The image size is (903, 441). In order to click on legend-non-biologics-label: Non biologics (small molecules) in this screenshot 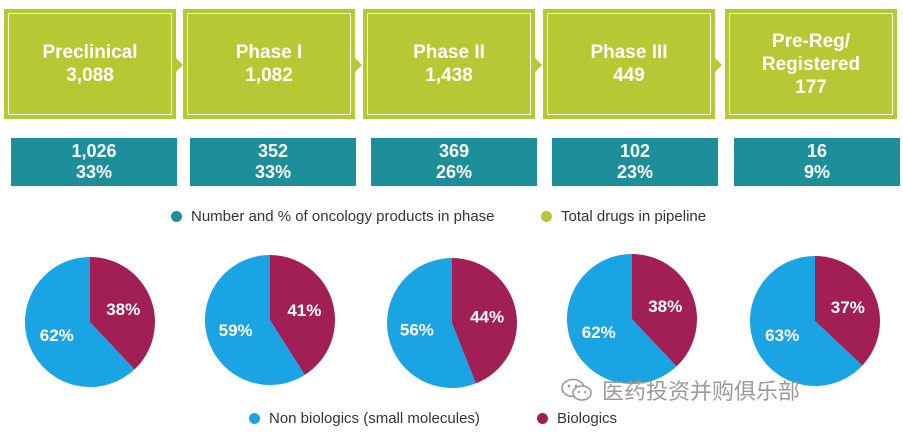, I will do `click(374, 418)`.